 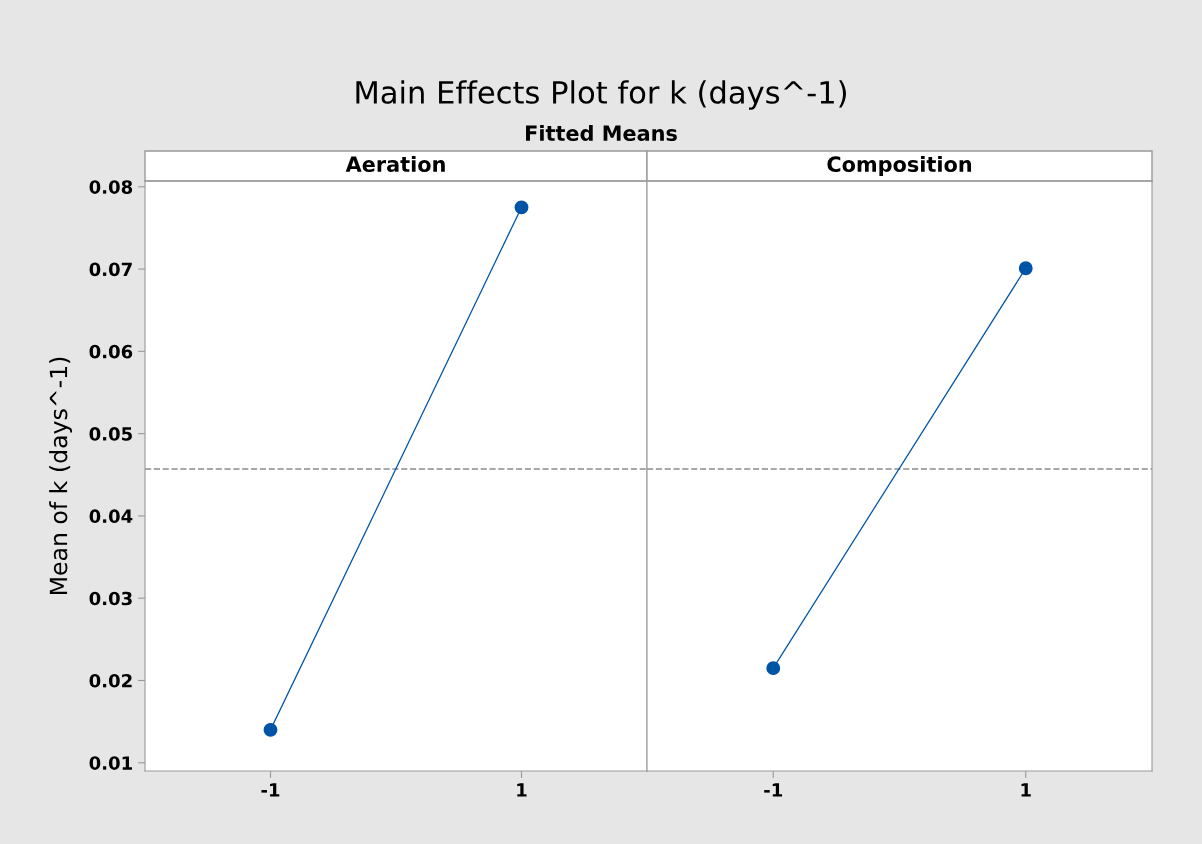 What do you see at coordinates (110, 434) in the screenshot?
I see `y-tick-label: 0.05` at bounding box center [110, 434].